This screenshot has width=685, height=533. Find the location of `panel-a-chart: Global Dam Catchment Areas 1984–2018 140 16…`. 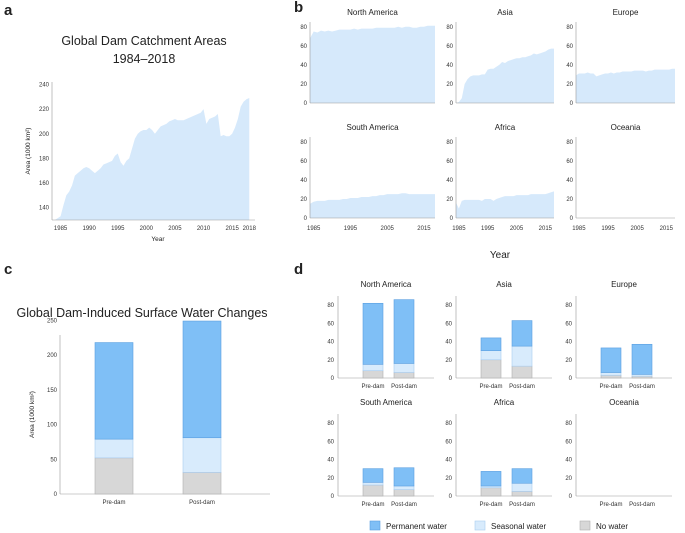

panel-a-chart: Global Dam Catchment Areas 1984–2018 140 16… is located at coordinates (141, 138).